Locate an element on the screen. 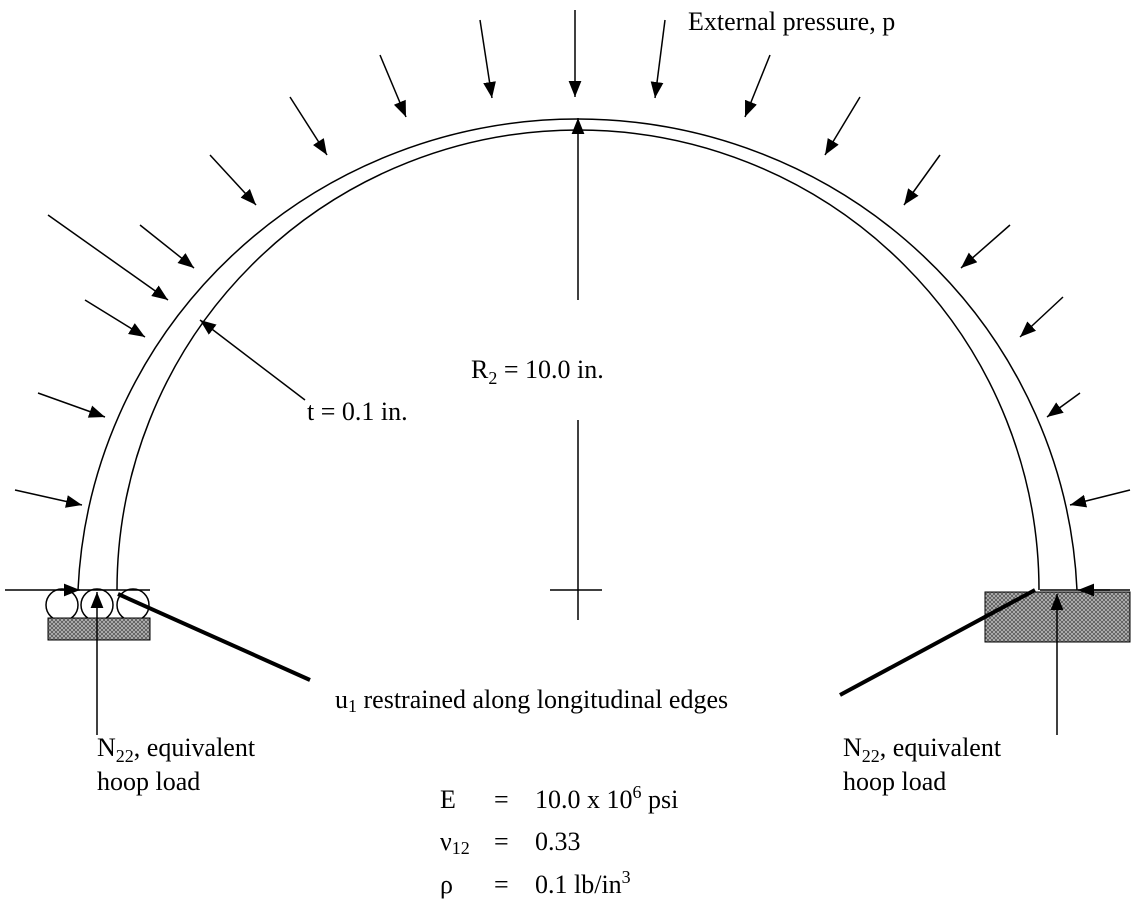 This screenshot has width=1141, height=907. thickness-label: t = 0.1 in. is located at coordinates (357, 411).